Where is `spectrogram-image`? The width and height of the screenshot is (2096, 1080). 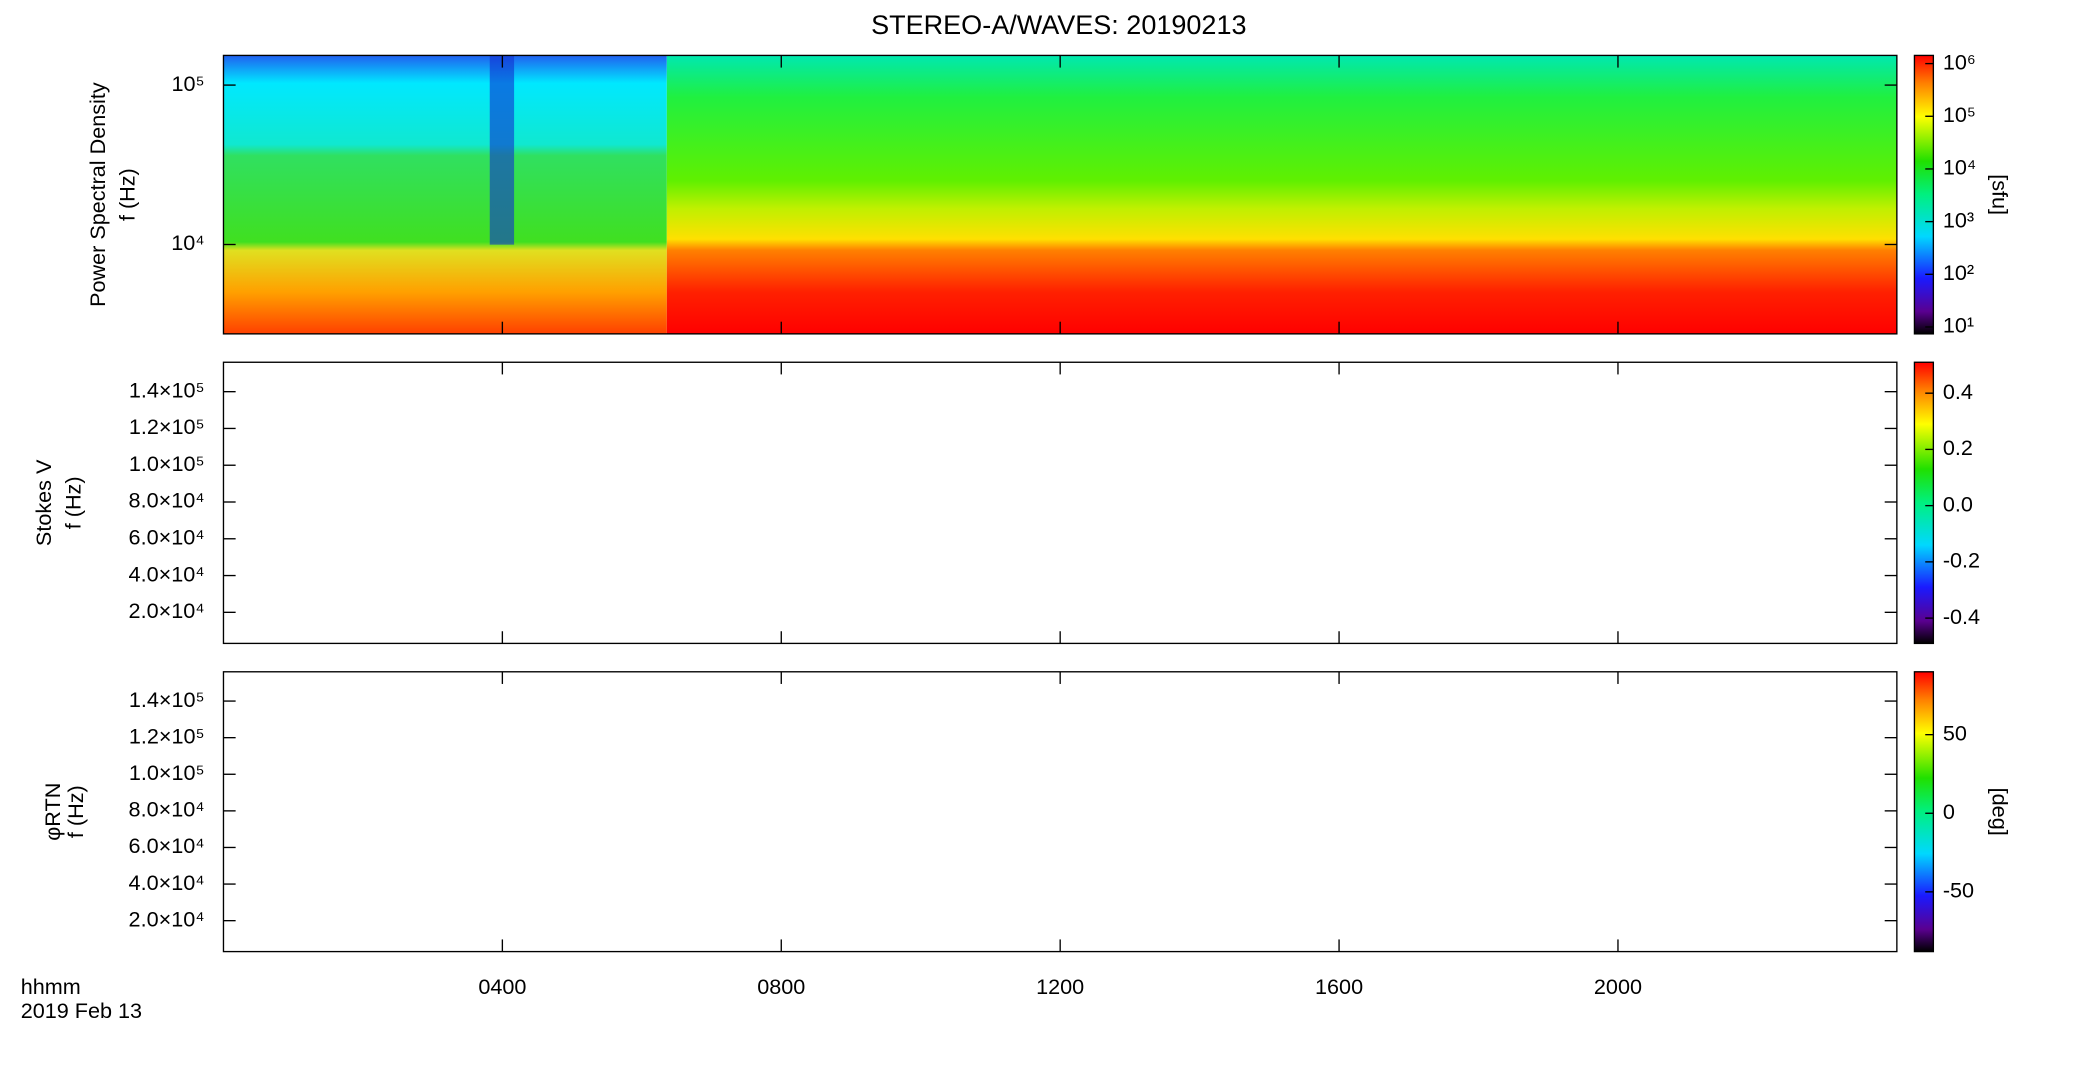
spectrogram-image is located at coordinates (445, 194).